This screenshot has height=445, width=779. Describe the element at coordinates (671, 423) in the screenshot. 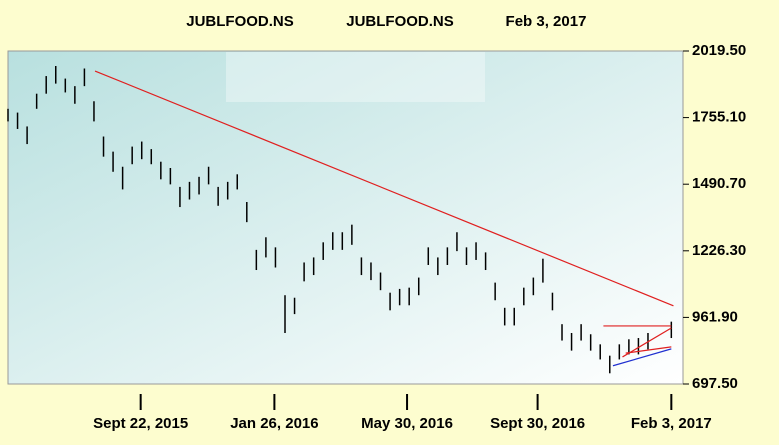

I see `x-tick-label: Feb 3, 2017` at that location.